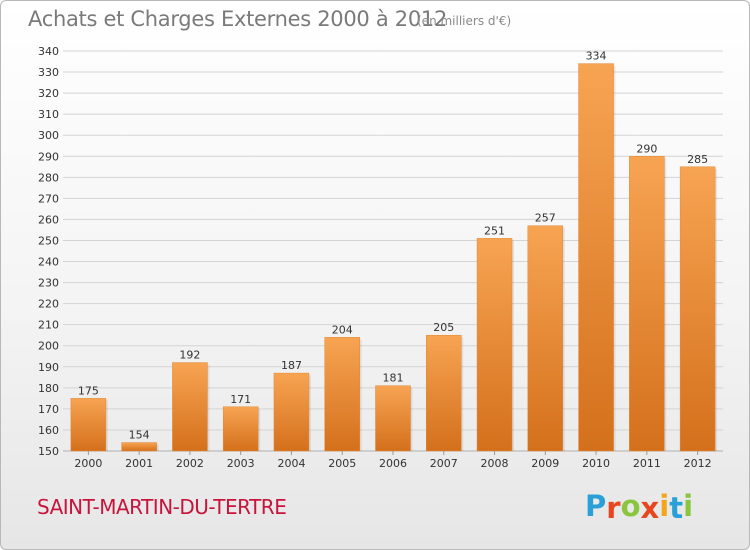  What do you see at coordinates (596, 56) in the screenshot?
I see `data-label-2010: 334` at bounding box center [596, 56].